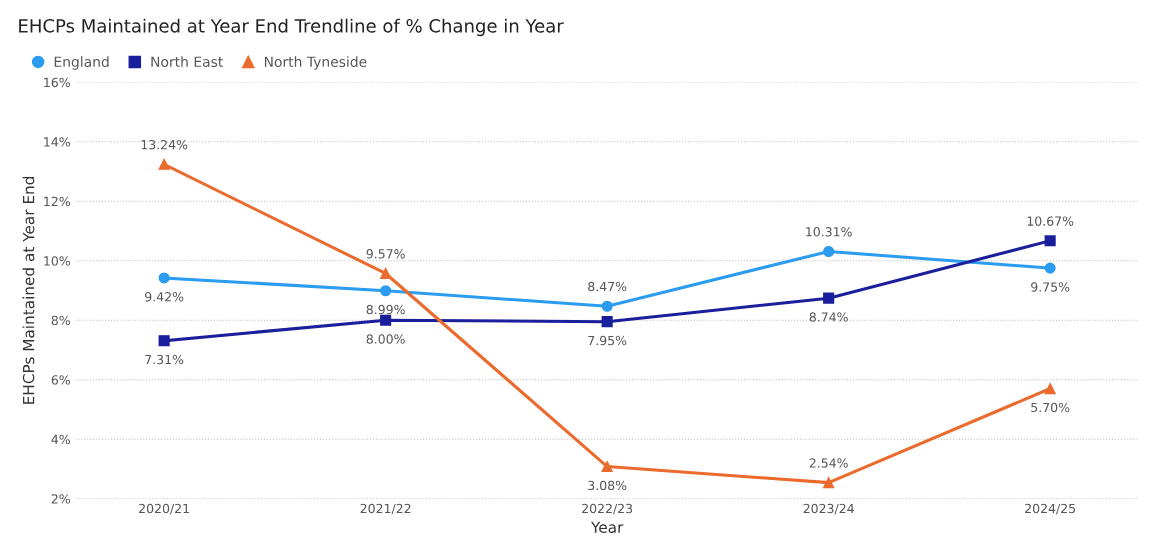 The width and height of the screenshot is (1162, 548). What do you see at coordinates (607, 509) in the screenshot?
I see `x-tick-label: 2022/23` at bounding box center [607, 509].